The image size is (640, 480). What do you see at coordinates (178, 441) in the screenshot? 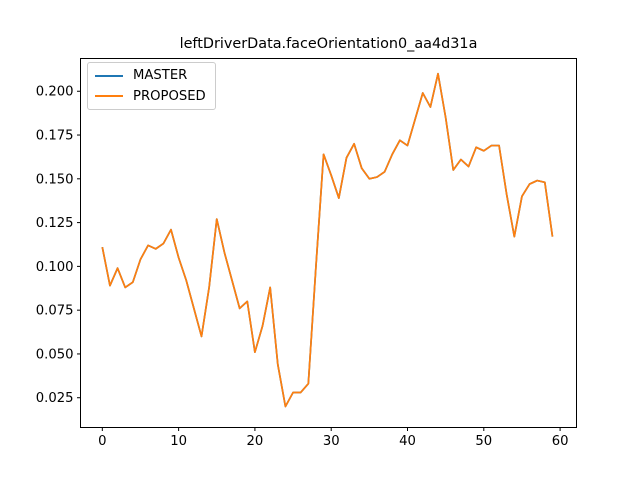
I see `x-tick-label: 10` at bounding box center [178, 441].